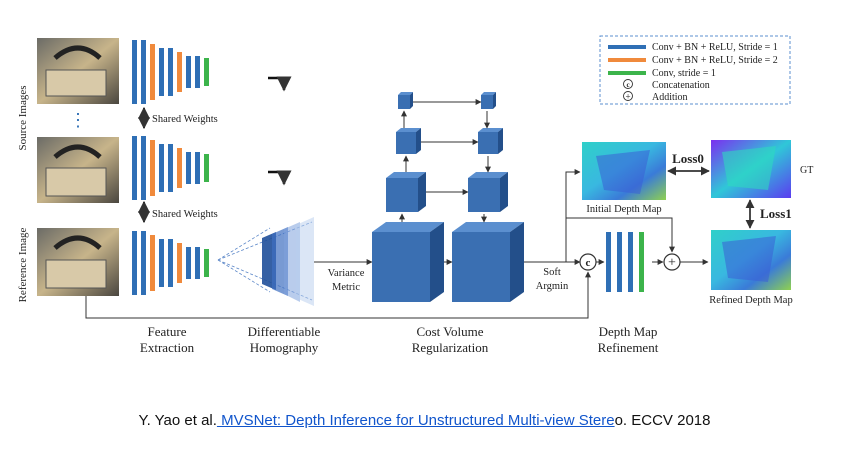  I want to click on stage-refinement-line1: Depth Map, so click(628, 331).